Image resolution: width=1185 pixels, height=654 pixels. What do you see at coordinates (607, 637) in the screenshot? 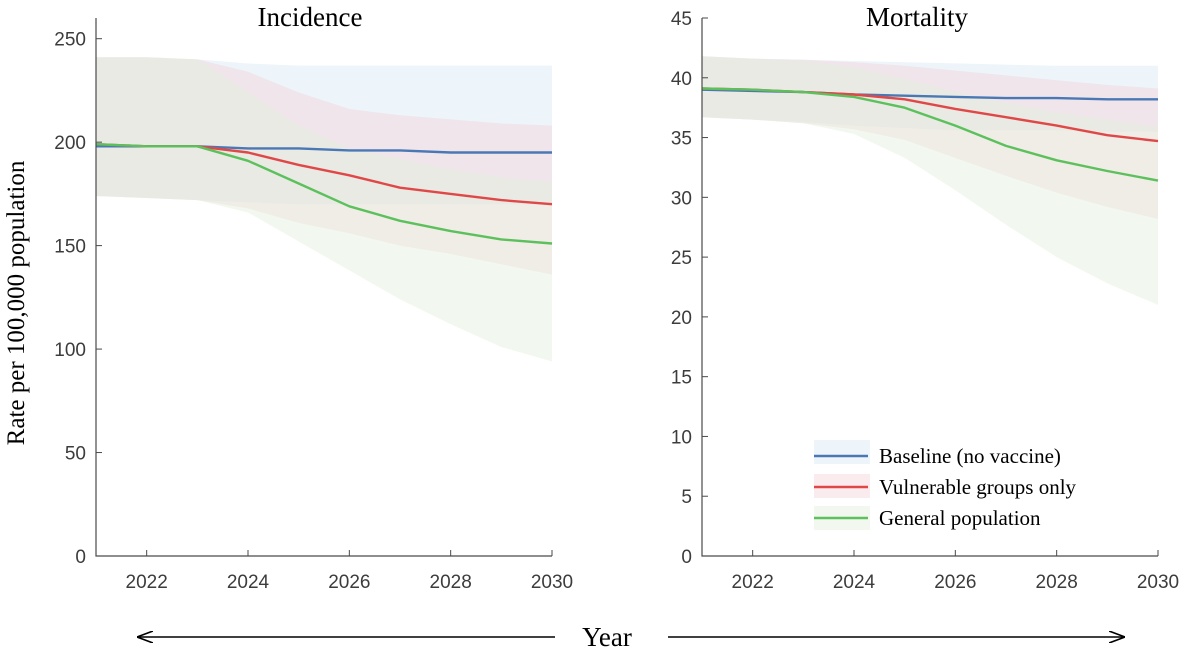
I see `x-axis-label: Year` at bounding box center [607, 637].